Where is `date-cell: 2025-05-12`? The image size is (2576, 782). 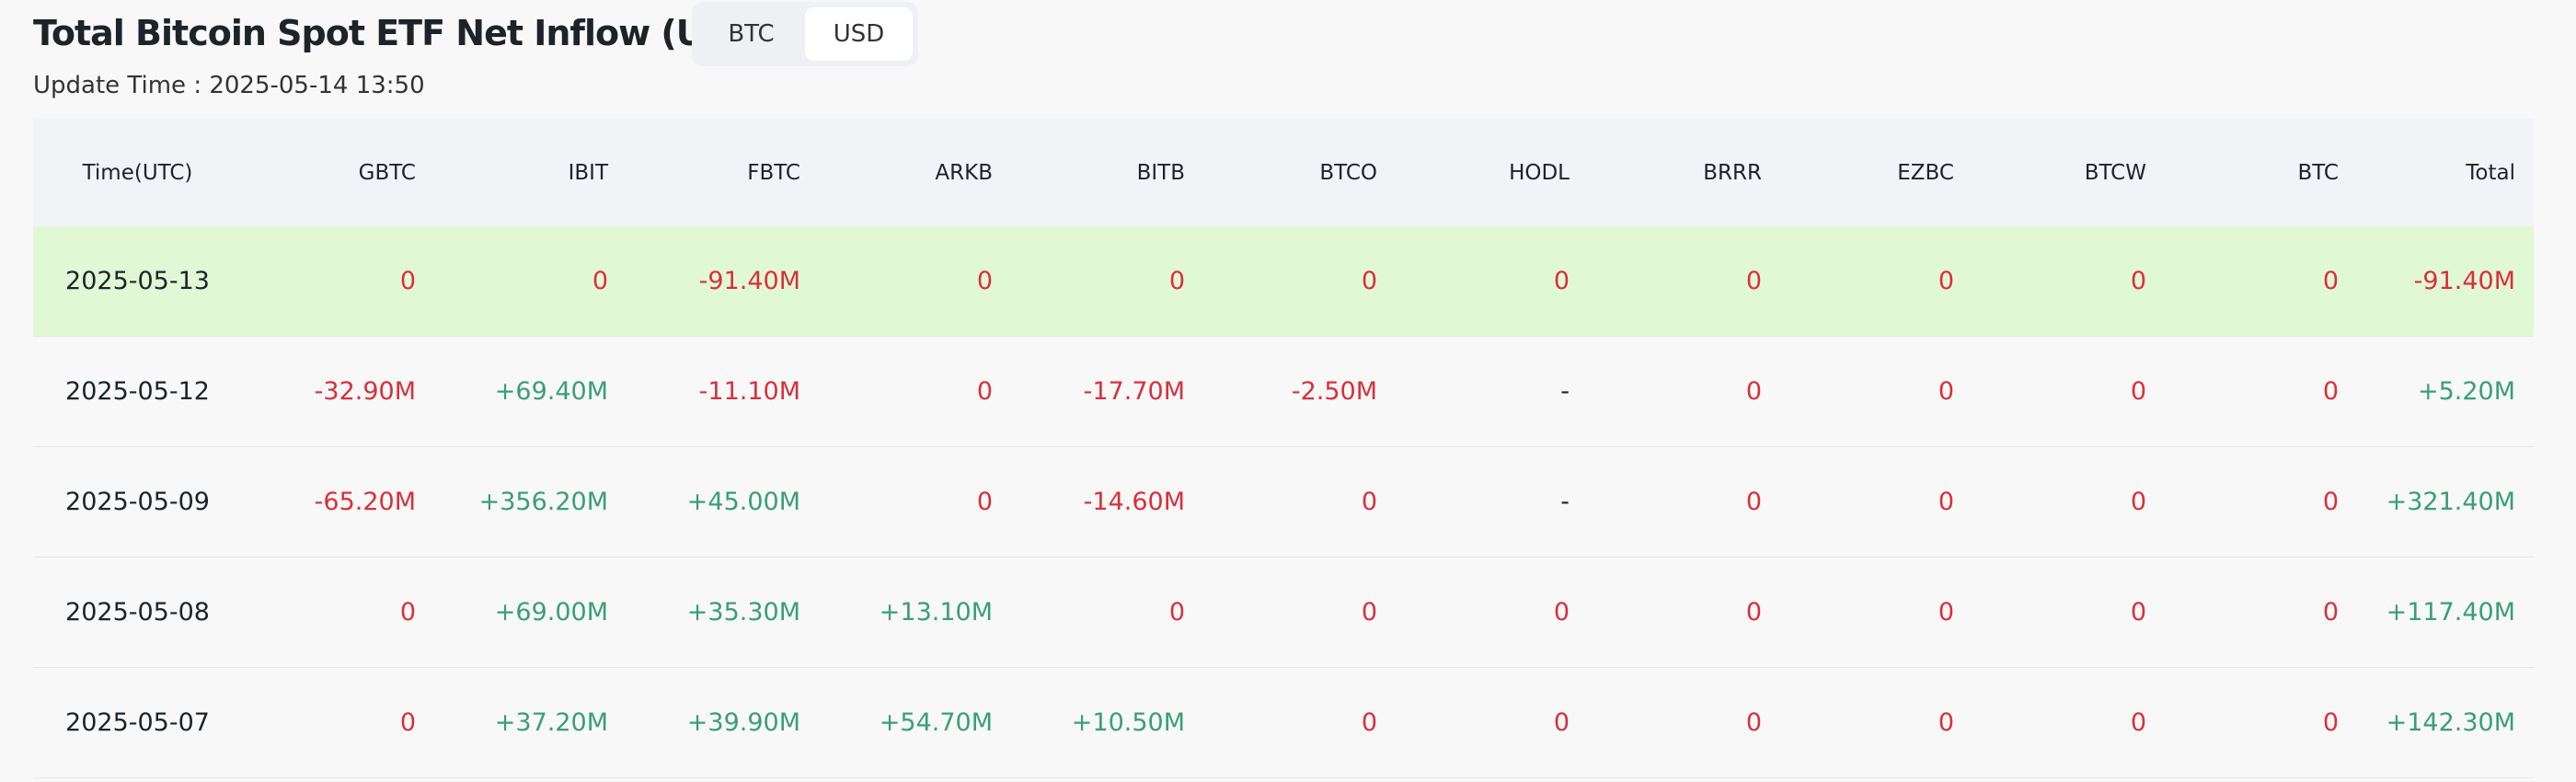
date-cell: 2025-05-12 is located at coordinates (137, 391).